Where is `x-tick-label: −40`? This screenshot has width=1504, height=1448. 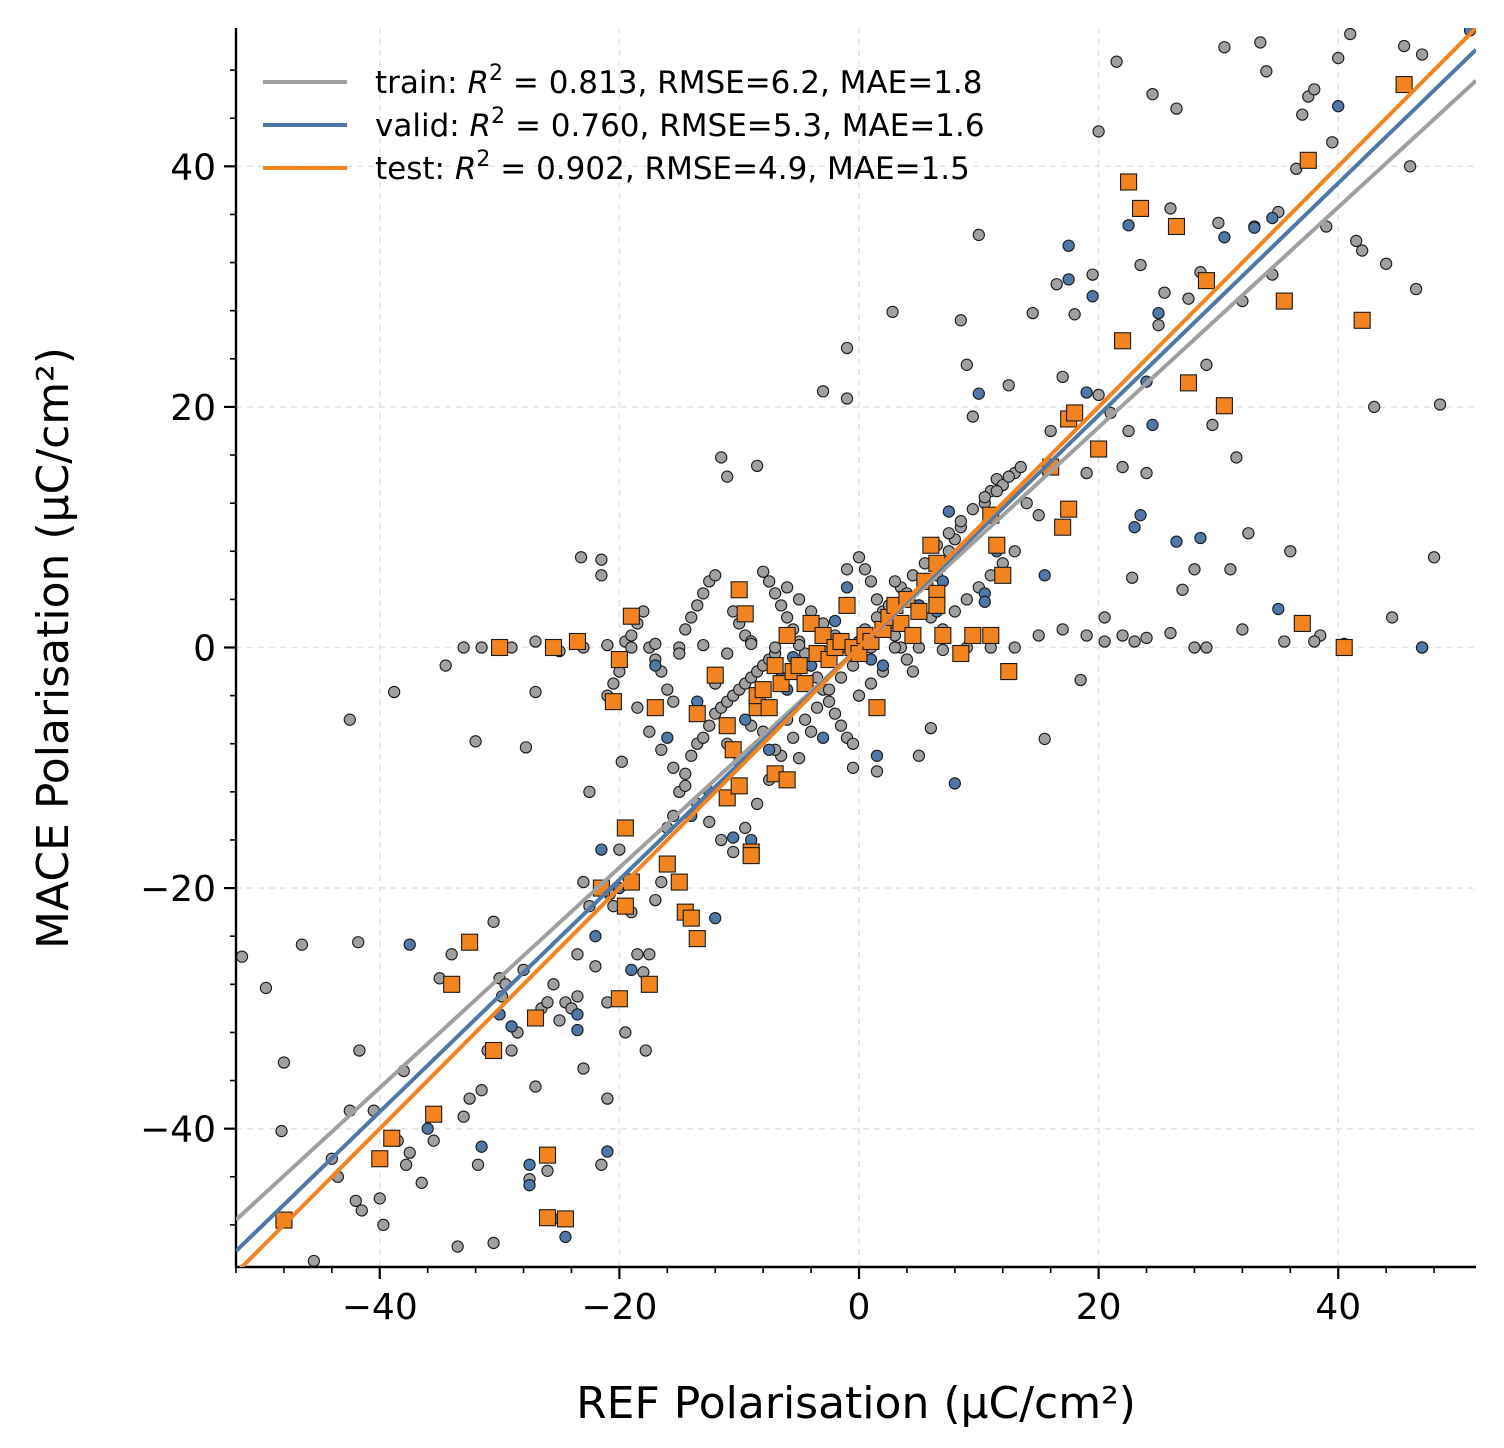 x-tick-label: −40 is located at coordinates (380, 1307).